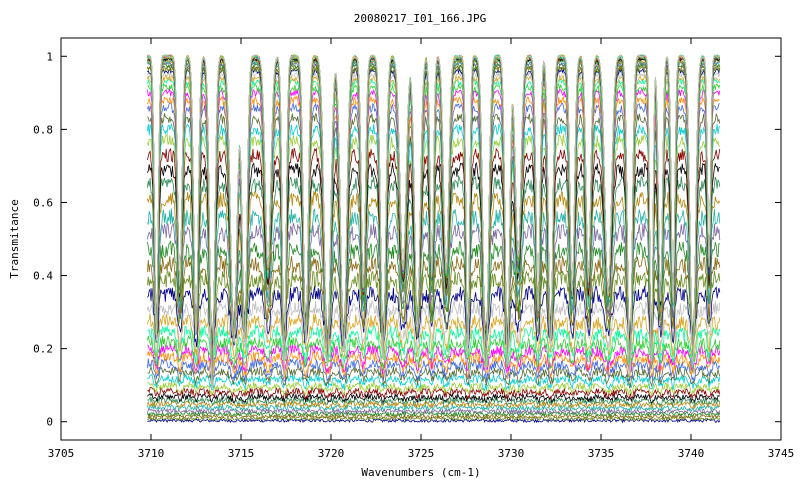 The image size is (800, 480). Describe the element at coordinates (43, 349) in the screenshot. I see `y-tick-label: 0.2` at that location.